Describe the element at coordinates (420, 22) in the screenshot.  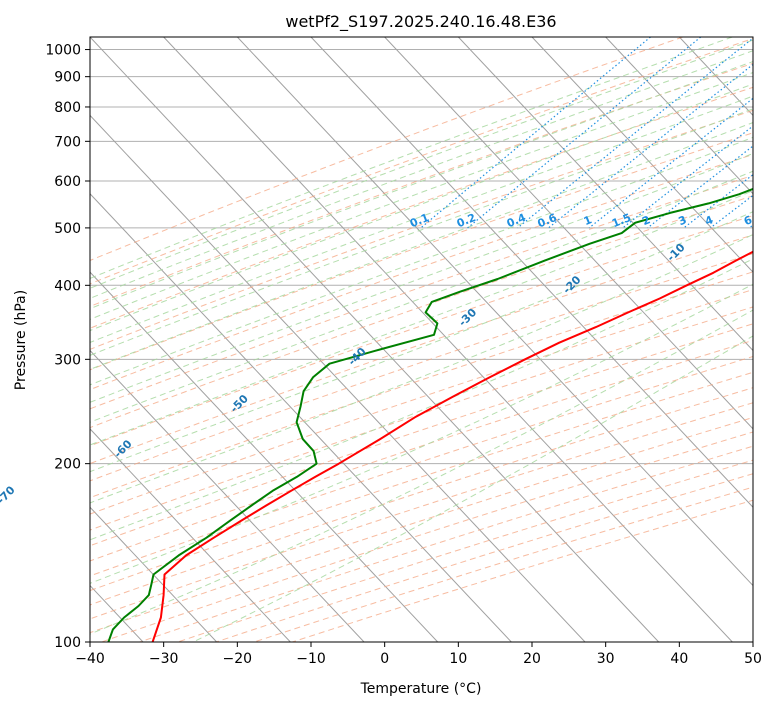
I see `chart-title: wetPf2_S197.2025.240.16.48.E36` at that location.